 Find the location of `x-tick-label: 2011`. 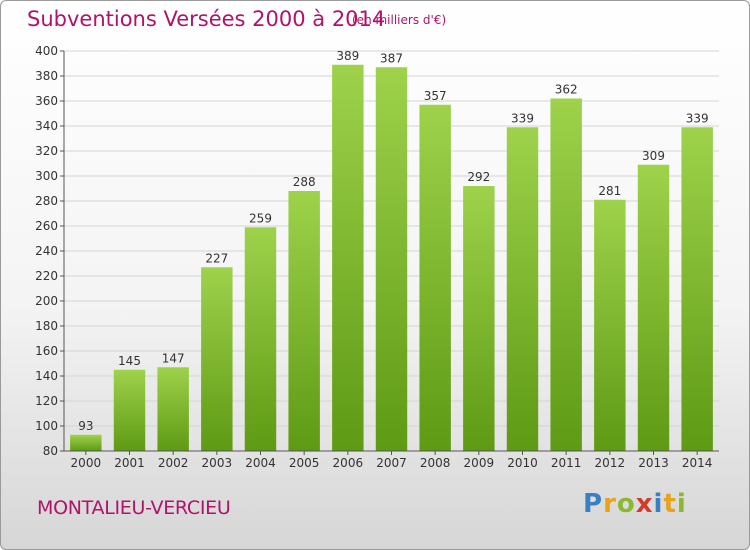

x-tick-label: 2011 is located at coordinates (566, 463).